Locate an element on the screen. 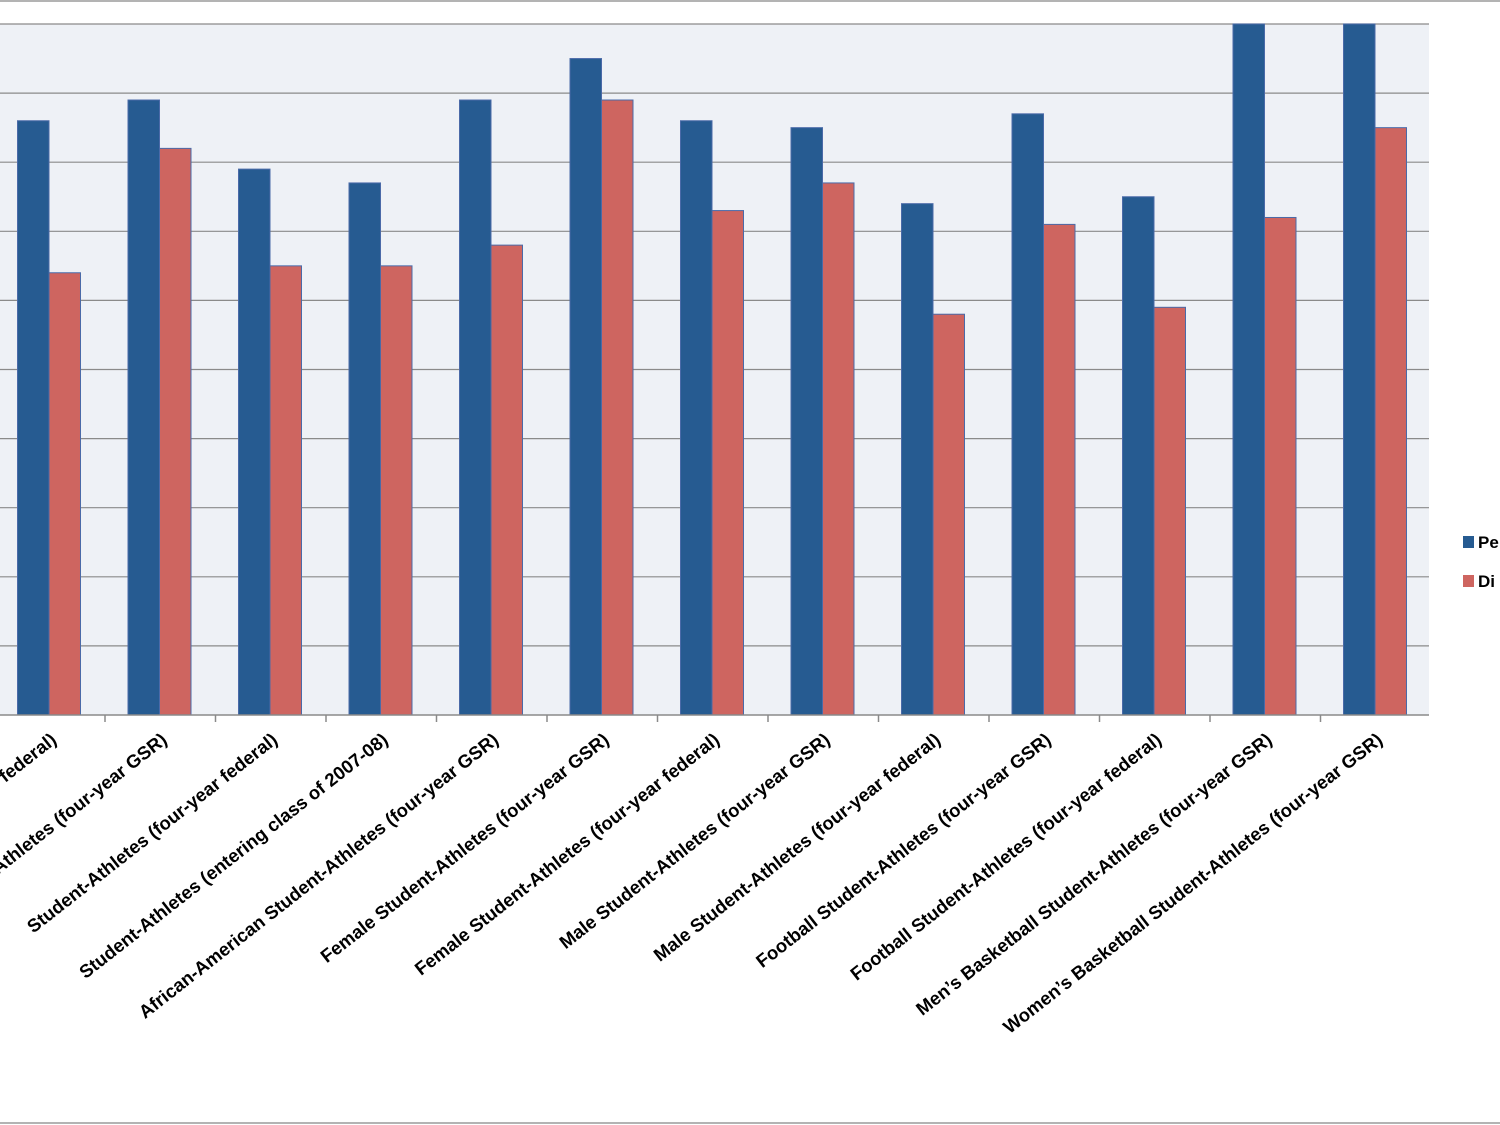 The width and height of the screenshot is (1500, 1125). legend-label-1: Di is located at coordinates (1486, 581).